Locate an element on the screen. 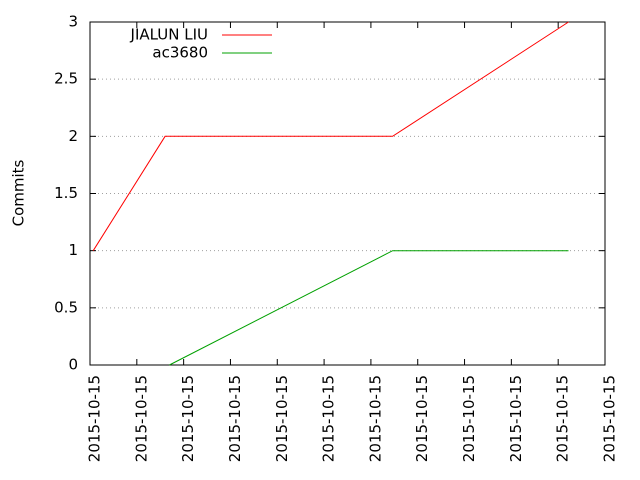 The height and width of the screenshot is (480, 640). y-tick-label: 2 is located at coordinates (73, 136).